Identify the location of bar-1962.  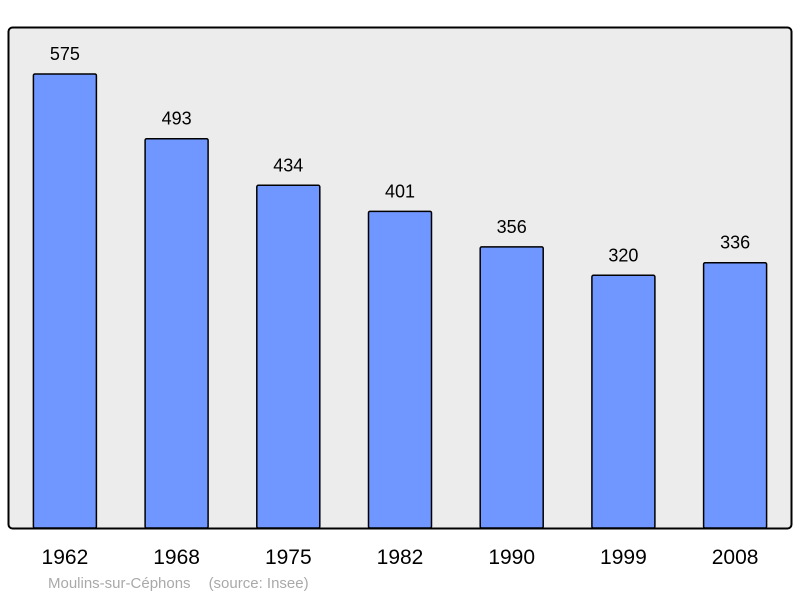
(65, 301).